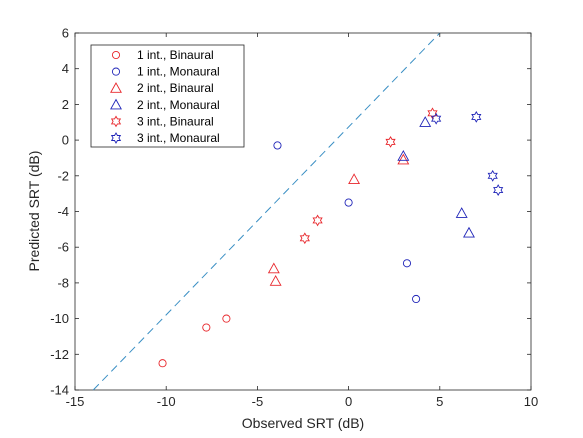 The width and height of the screenshot is (583, 438). Describe the element at coordinates (175, 55) in the screenshot. I see `legend-entry: 1 int., Binaural` at that location.